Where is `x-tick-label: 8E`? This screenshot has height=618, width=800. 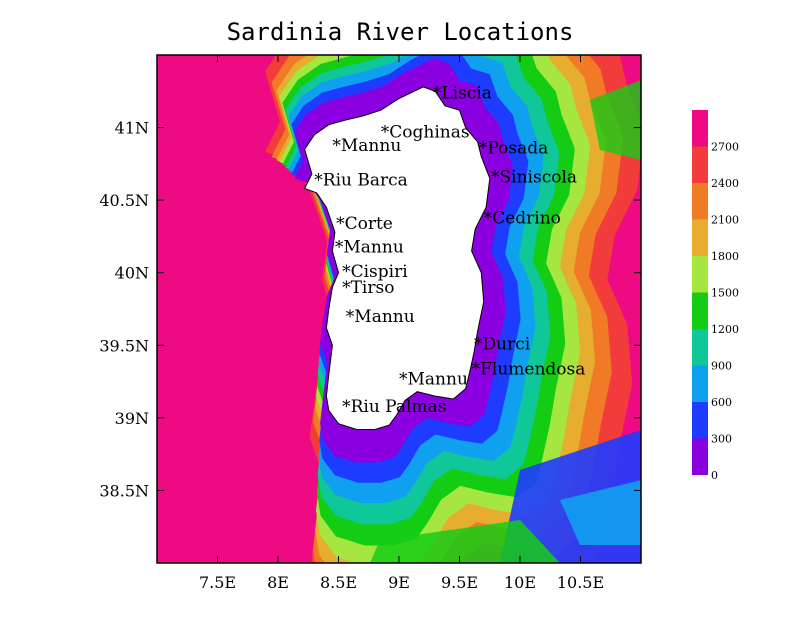
x-tick-label: 8E is located at coordinates (278, 582).